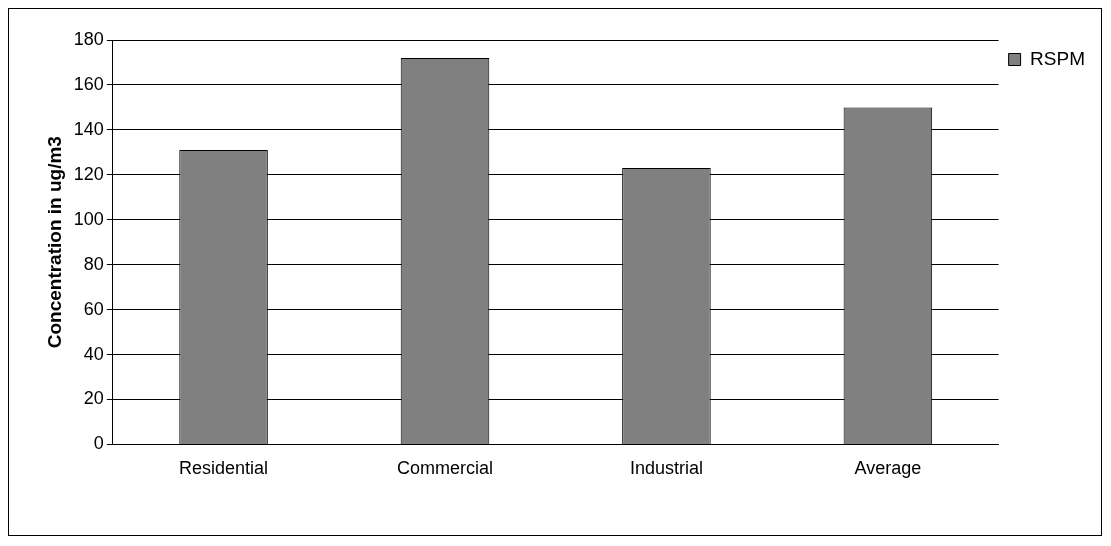 The width and height of the screenshot is (1111, 546). What do you see at coordinates (93, 263) in the screenshot?
I see `y-tick-label: 80` at bounding box center [93, 263].